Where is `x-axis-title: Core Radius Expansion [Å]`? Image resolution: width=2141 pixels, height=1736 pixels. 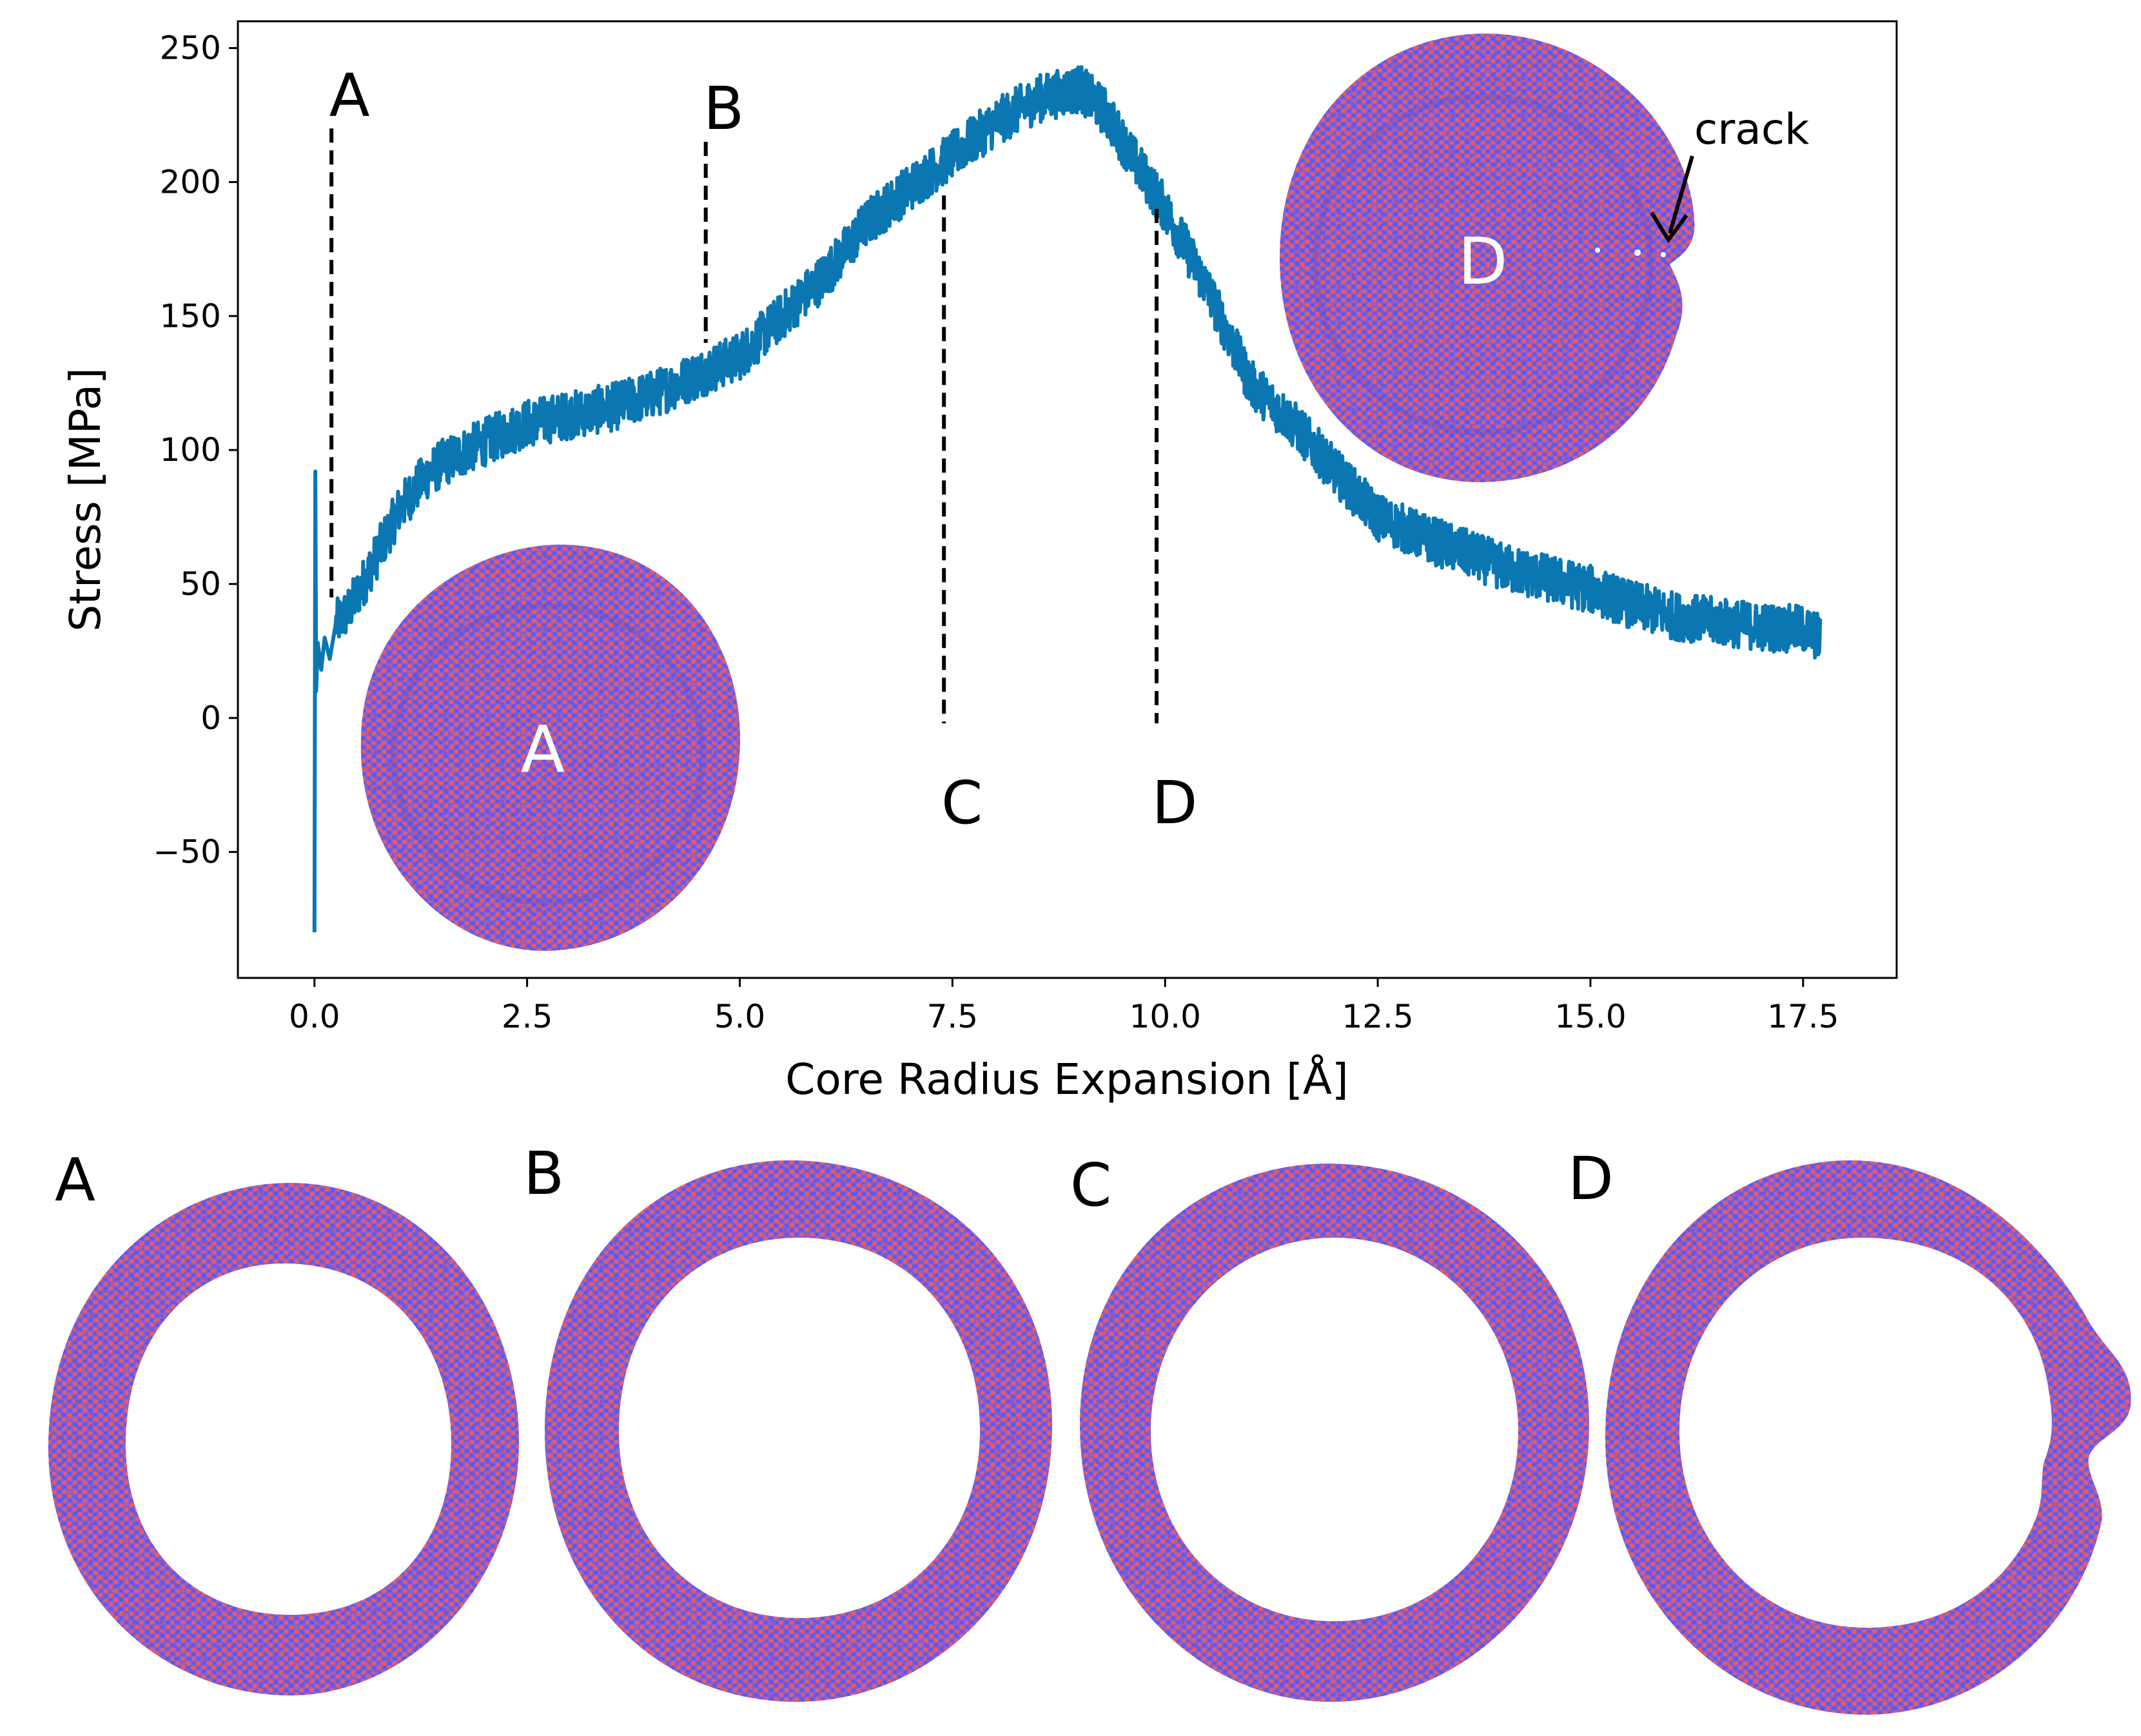
x-axis-title: Core Radius Expansion [Å] is located at coordinates (1067, 1079).